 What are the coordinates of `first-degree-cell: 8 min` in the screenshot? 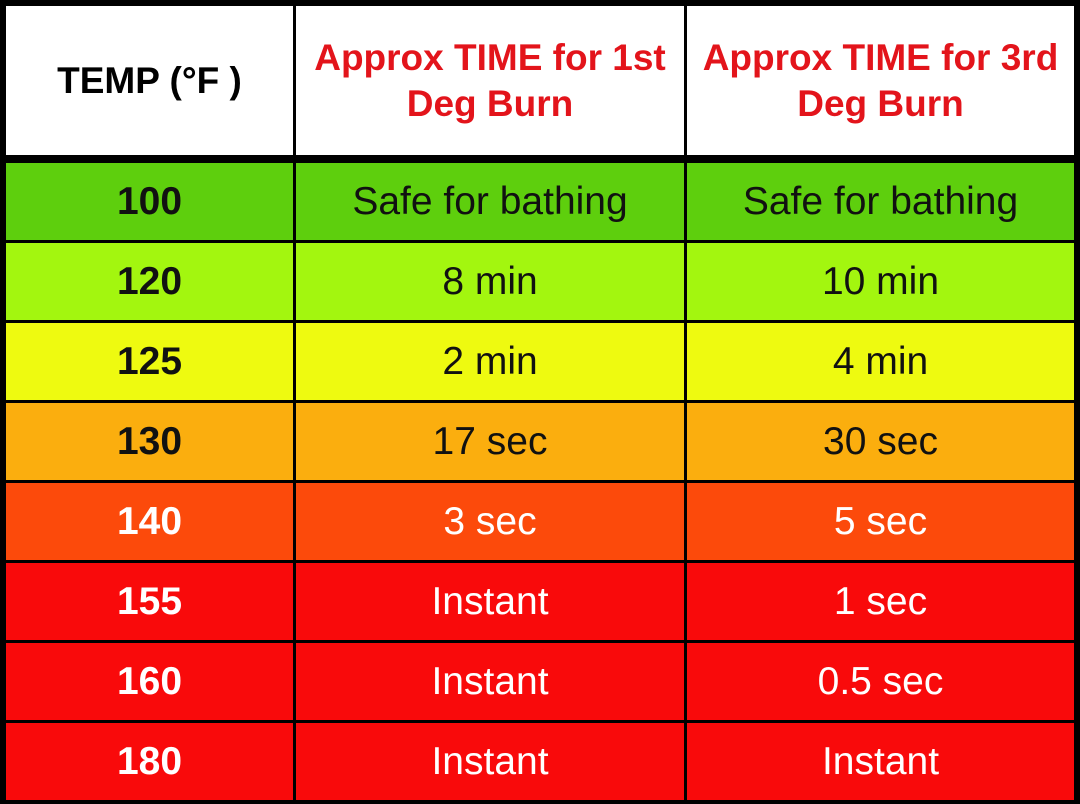 It's located at (490, 281).